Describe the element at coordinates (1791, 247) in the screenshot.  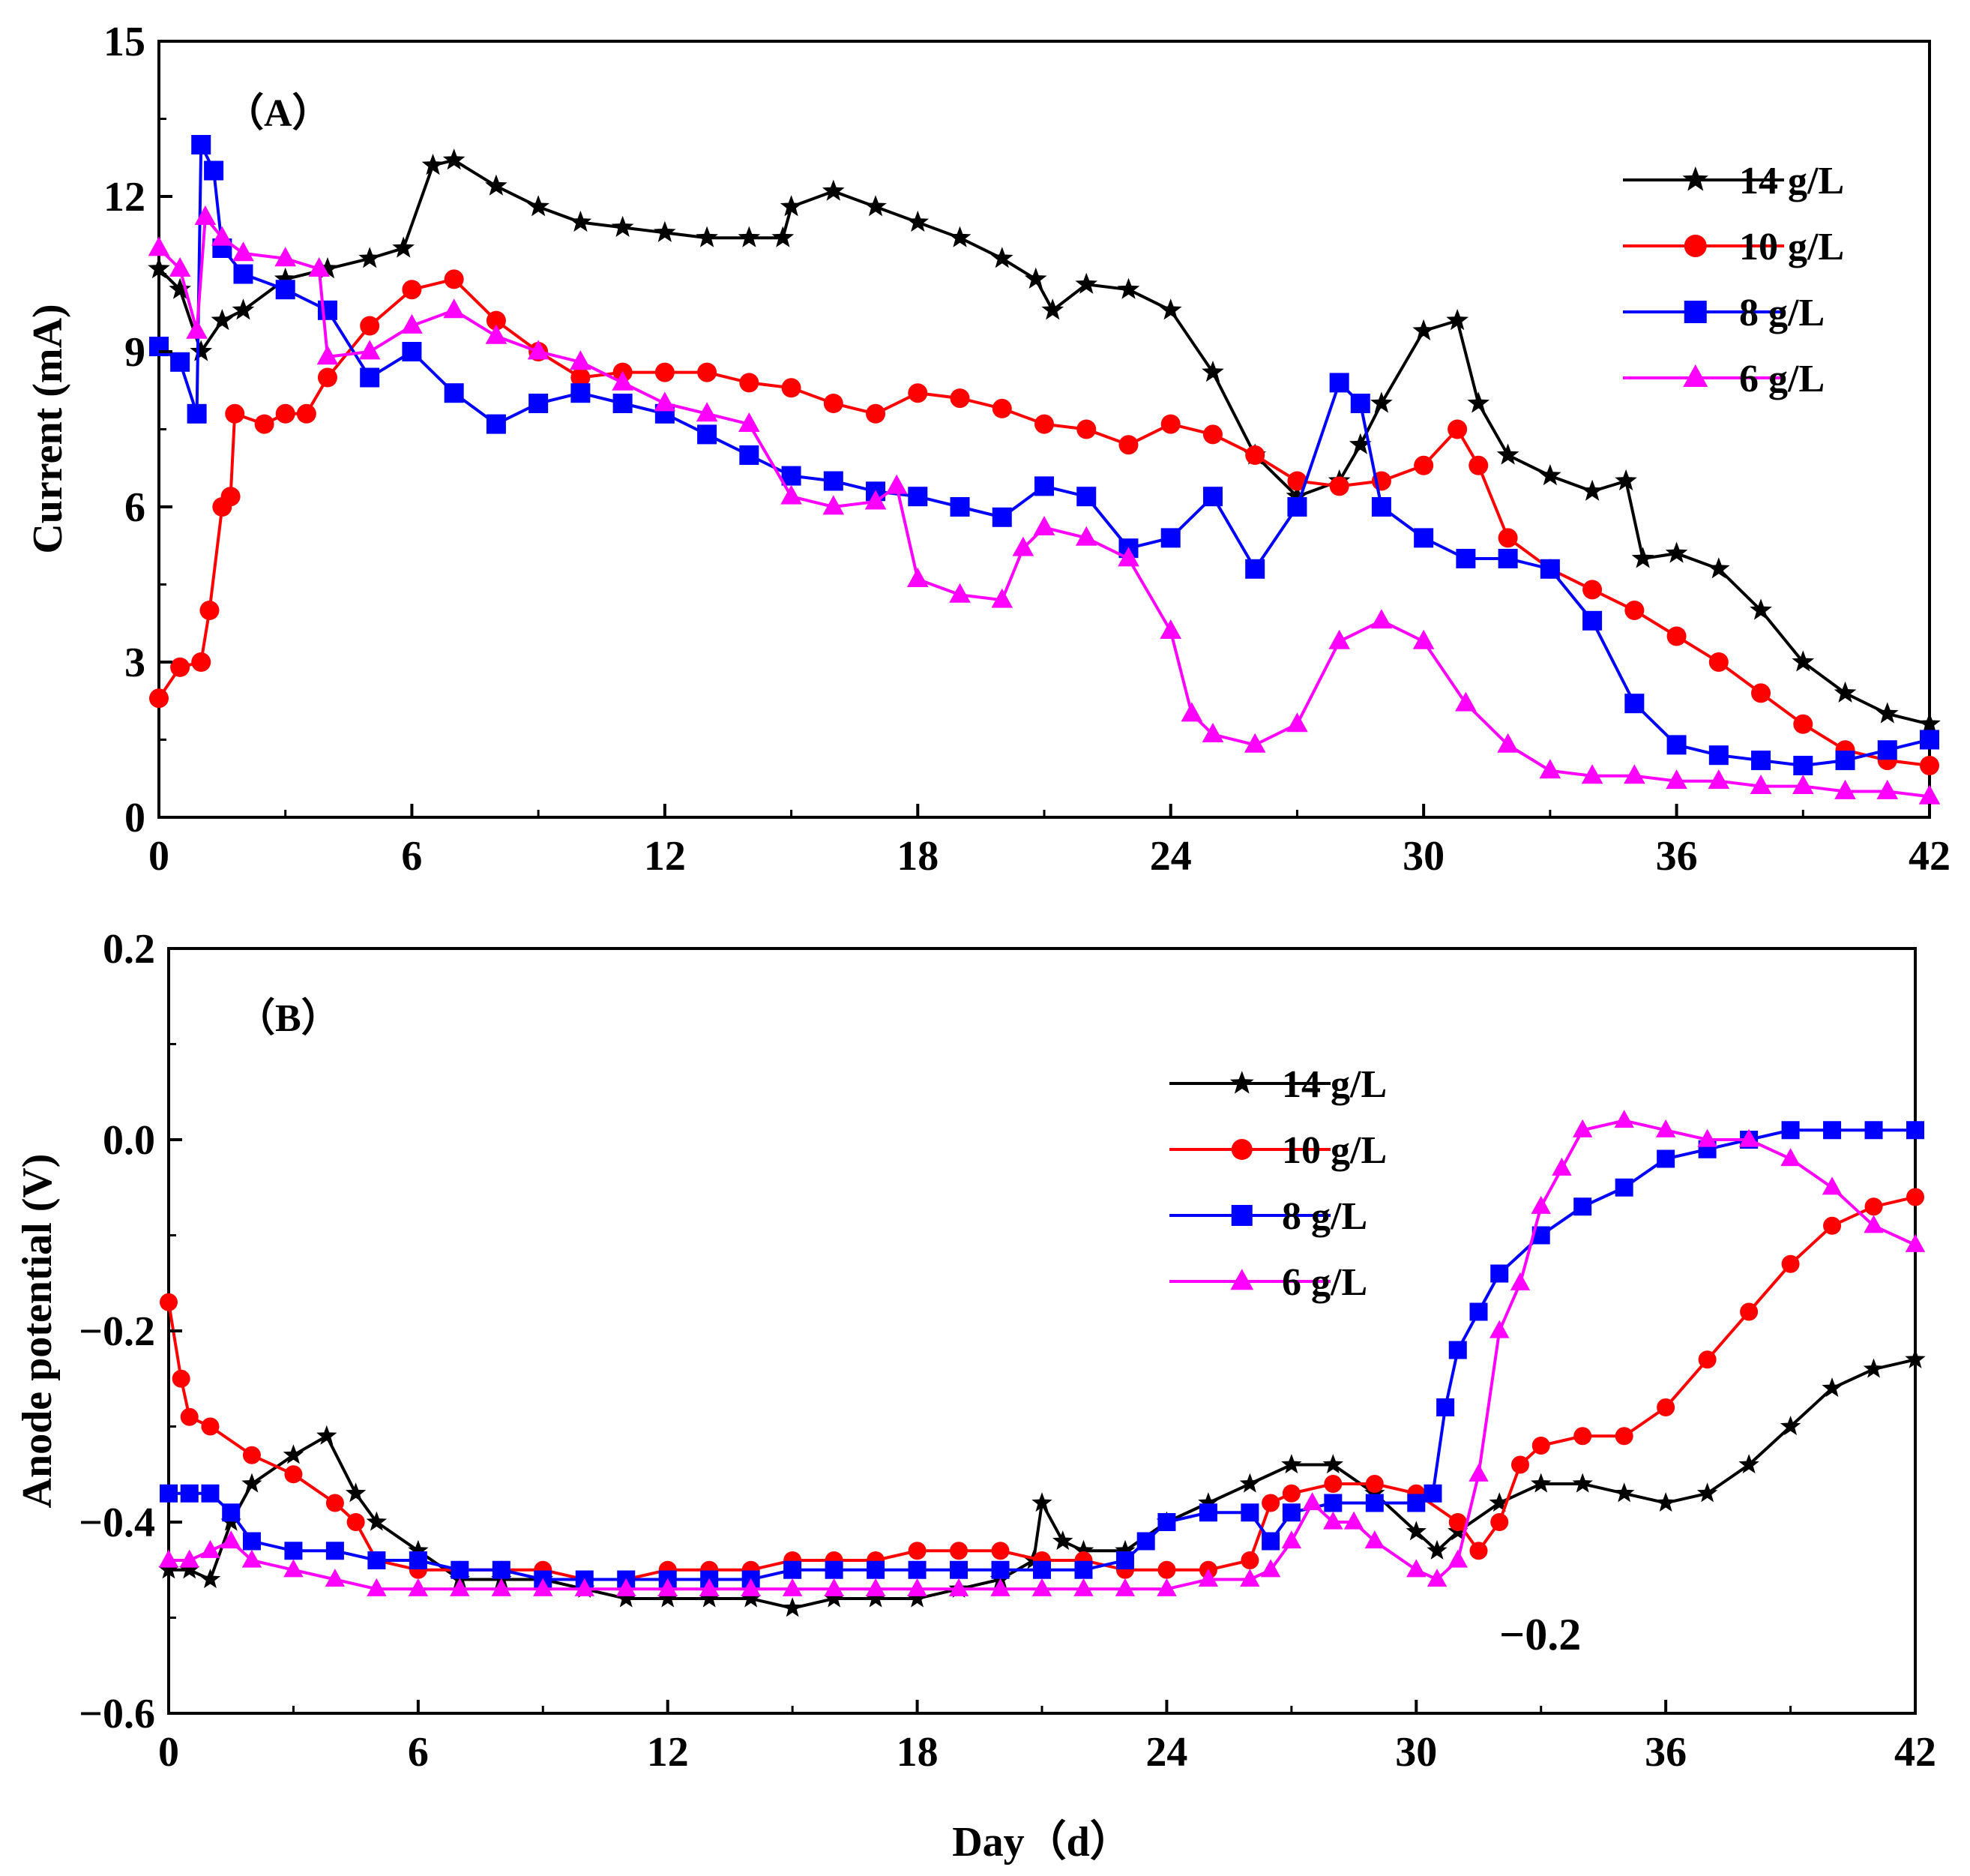
I see `panel-a-legend-label: 10 g/L` at that location.